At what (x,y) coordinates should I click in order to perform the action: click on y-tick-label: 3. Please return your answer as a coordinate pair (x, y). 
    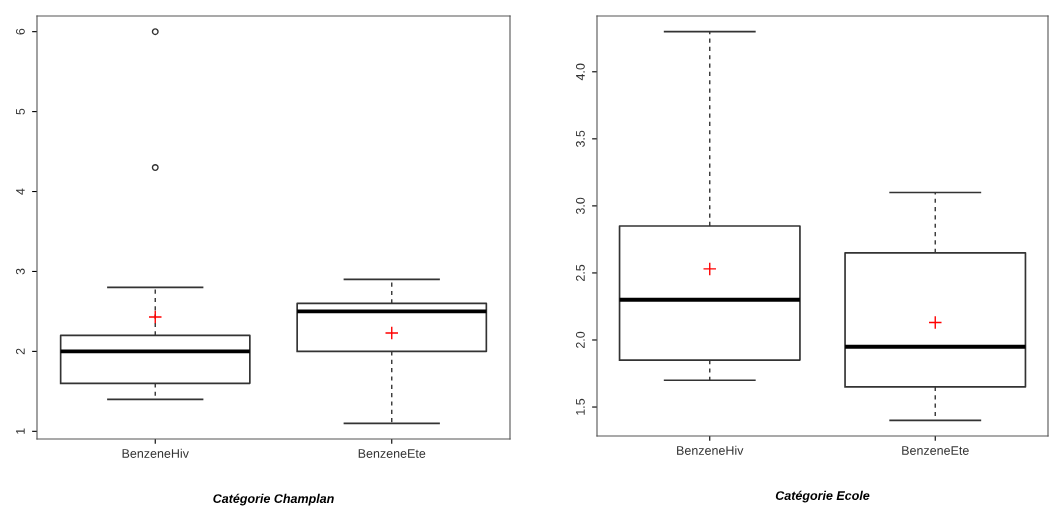
    Looking at the image, I should click on (20, 271).